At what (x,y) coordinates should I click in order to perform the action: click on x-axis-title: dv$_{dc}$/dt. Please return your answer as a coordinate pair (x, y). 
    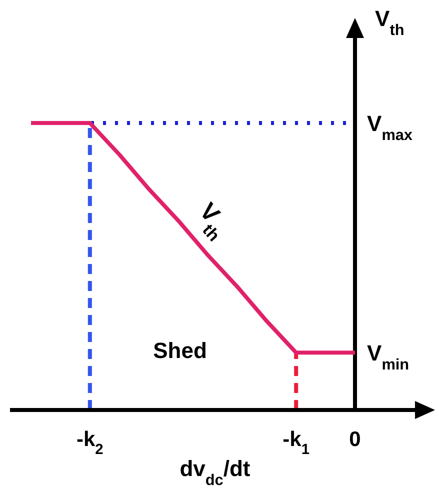
    Looking at the image, I should click on (215, 472).